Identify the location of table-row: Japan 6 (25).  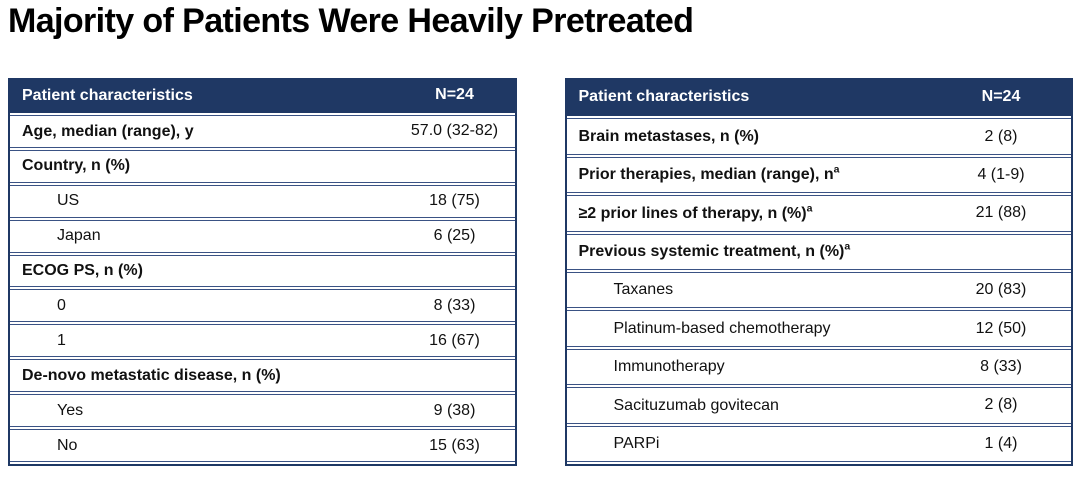
(262, 236).